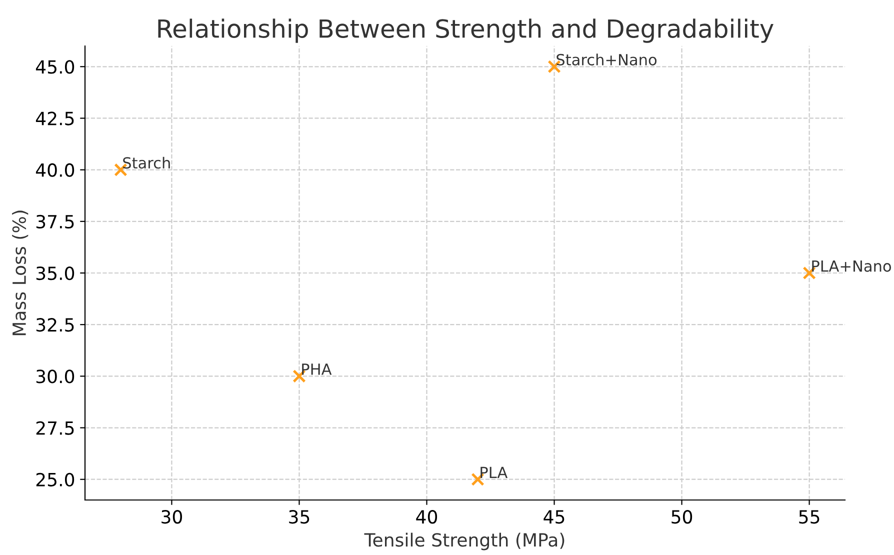  What do you see at coordinates (427, 517) in the screenshot?
I see `x-tick-label: 40` at bounding box center [427, 517].